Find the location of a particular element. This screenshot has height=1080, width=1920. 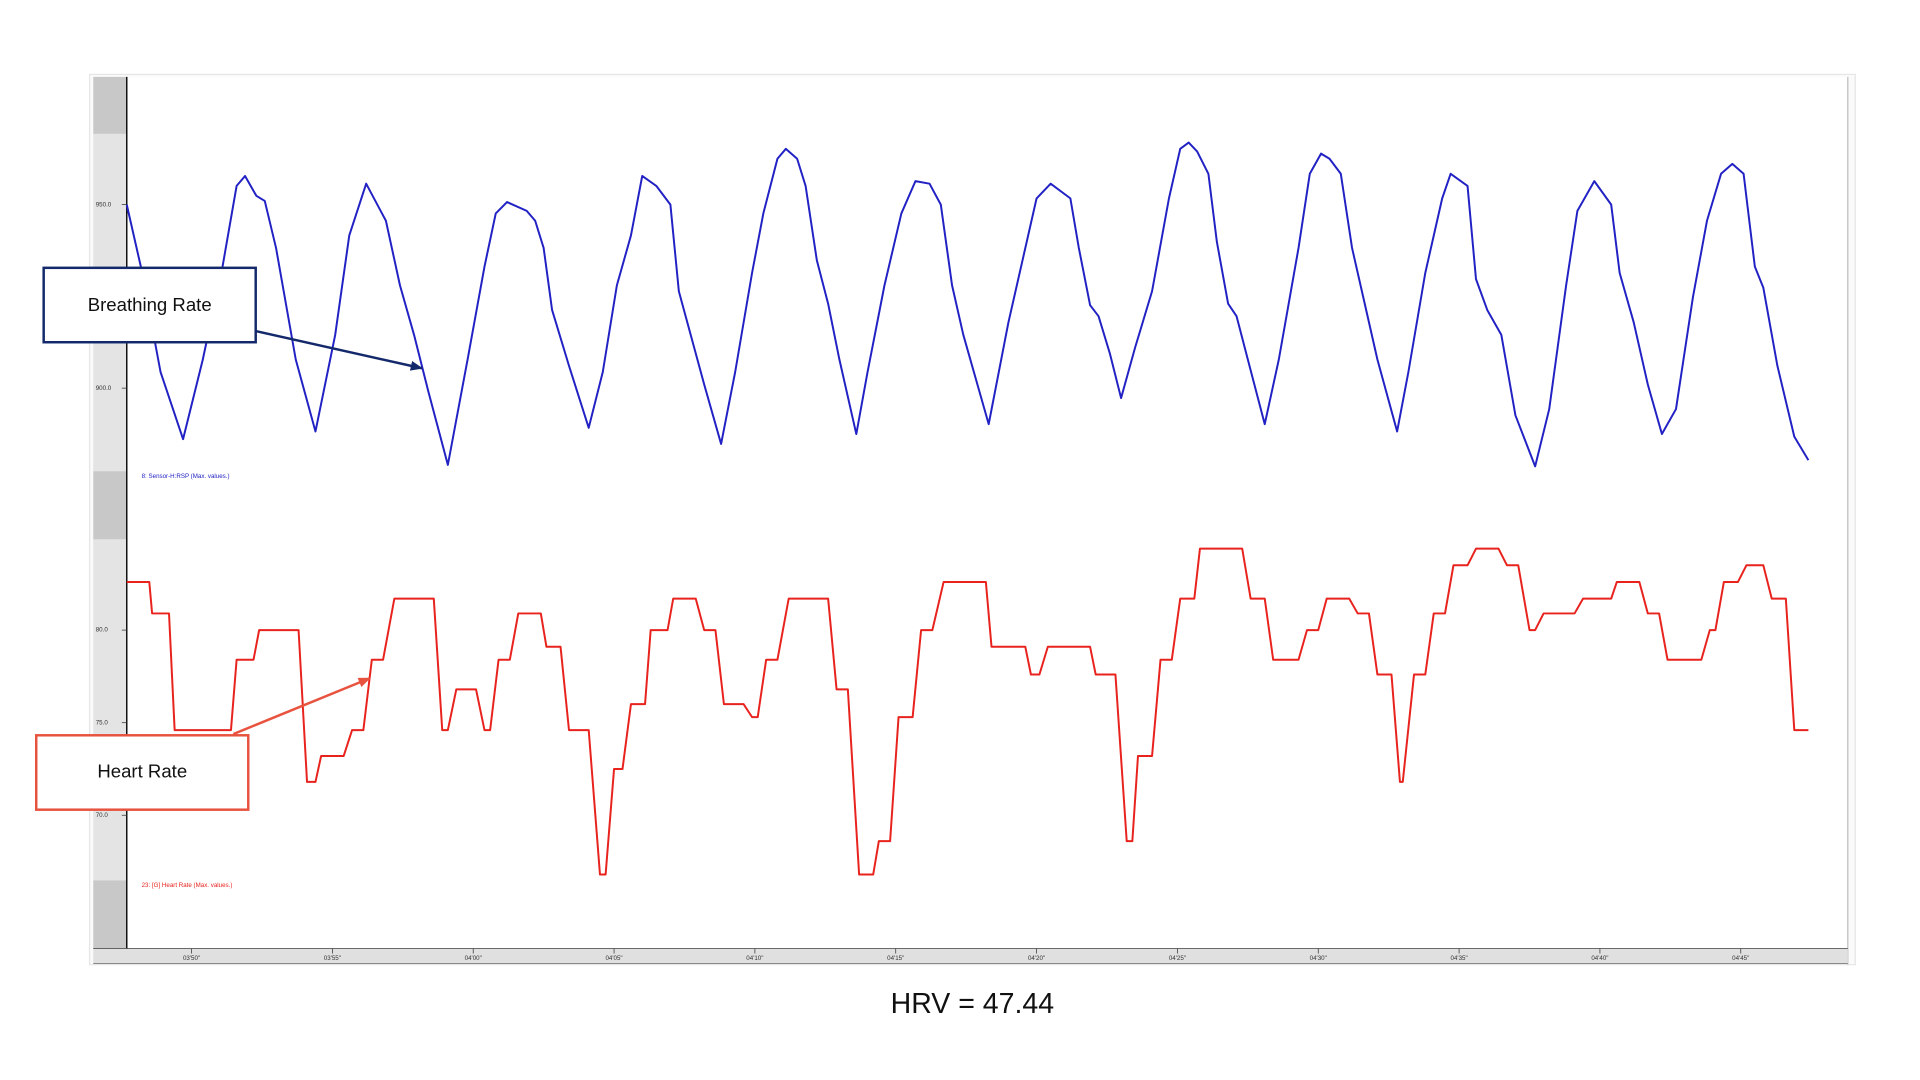

series-label: 23: [G] Heart Rate (Max. values.) is located at coordinates (187, 885).